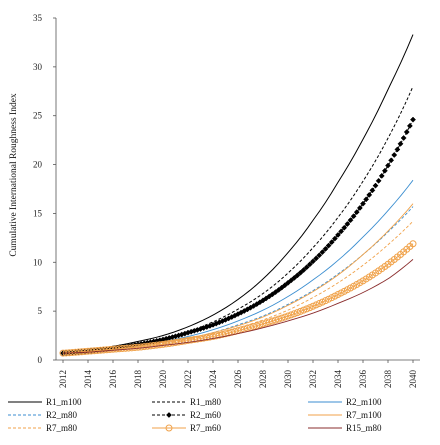 This screenshot has width=440, height=445. I want to click on x-tick-label: 2040, so click(413, 379).